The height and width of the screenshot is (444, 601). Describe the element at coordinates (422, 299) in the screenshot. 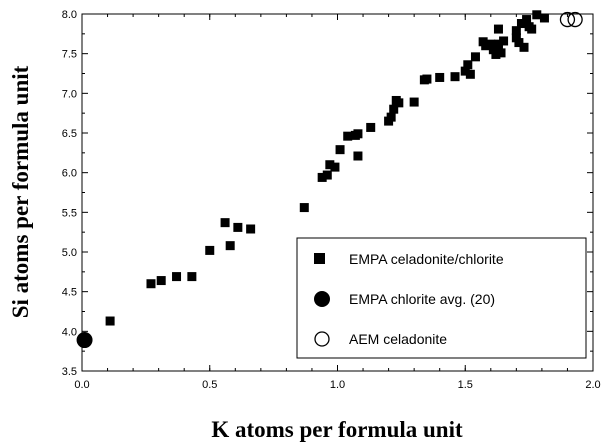

I see `legend-label-empa-chlorite: EMPA chlorite avg. (20)` at that location.